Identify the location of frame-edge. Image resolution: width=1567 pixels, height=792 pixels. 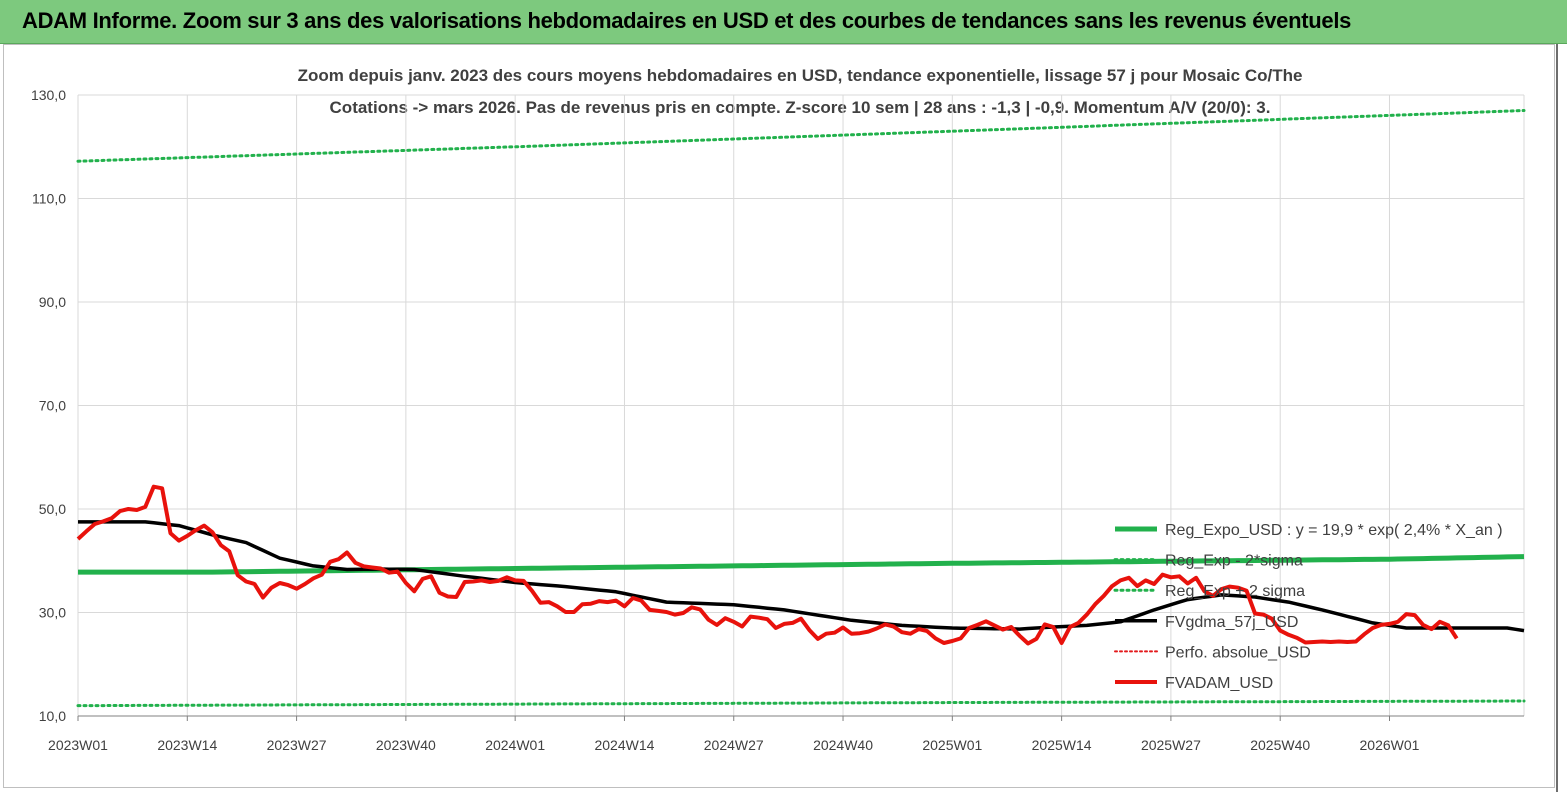
(1560, 418).